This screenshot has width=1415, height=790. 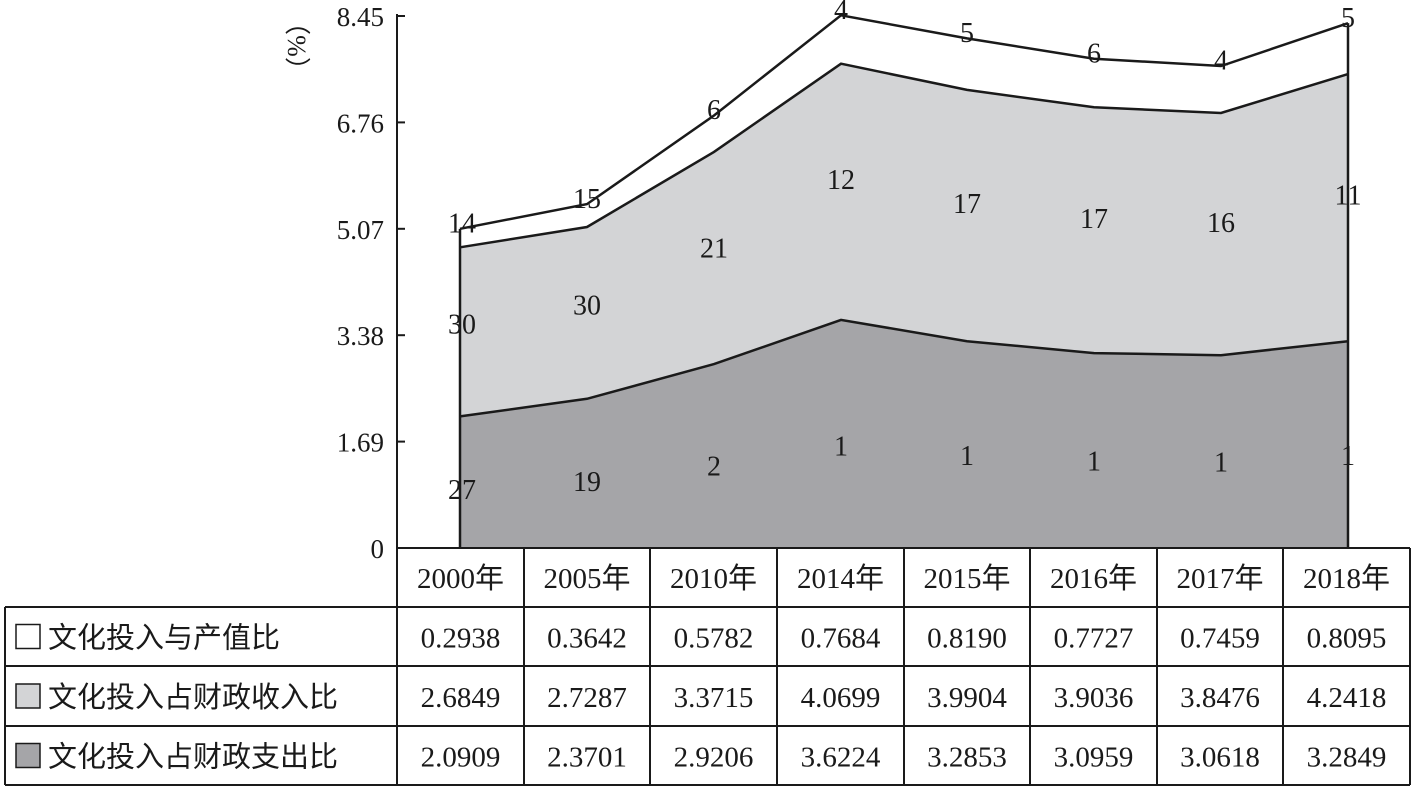 I want to click on y-tick-label: 1.69, so click(x=360, y=443).